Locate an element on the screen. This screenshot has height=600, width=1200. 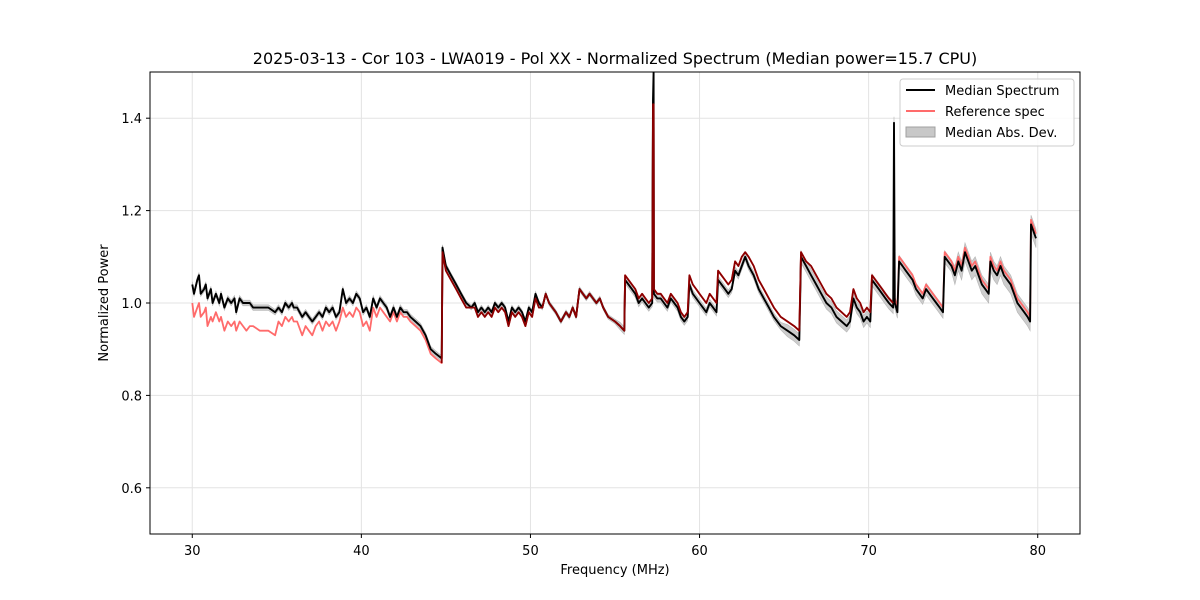
y-tick-label: 1.2 is located at coordinates (131, 212).